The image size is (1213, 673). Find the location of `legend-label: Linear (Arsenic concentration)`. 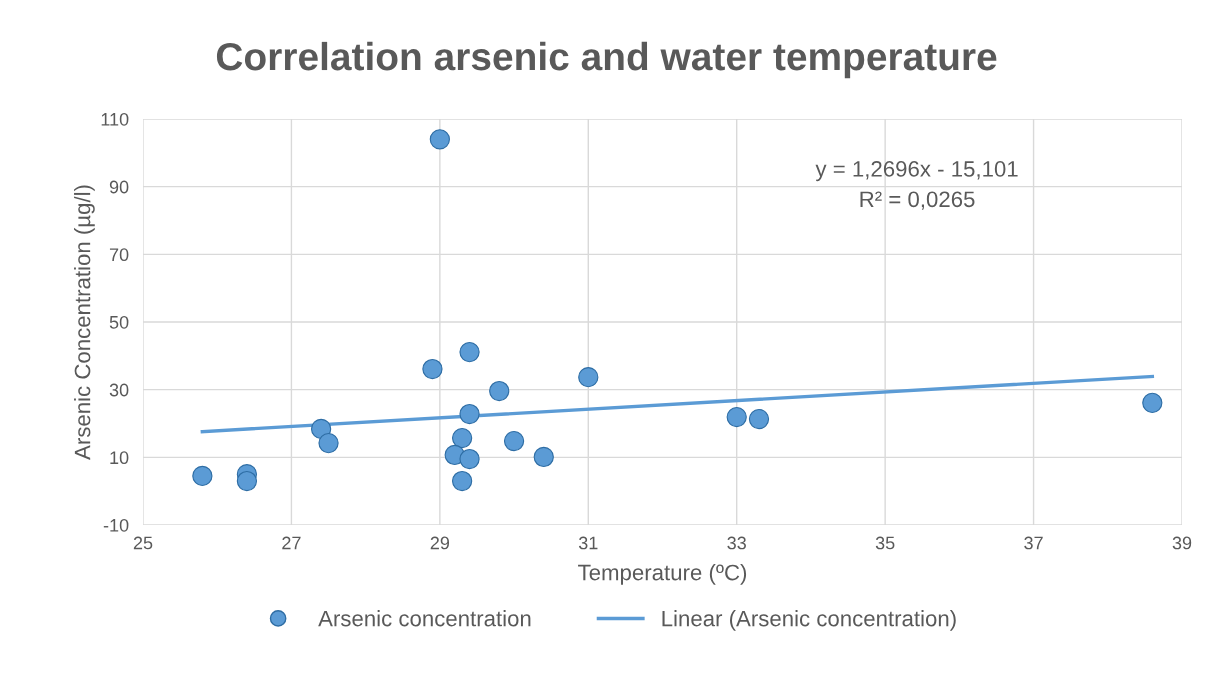

legend-label: Linear (Arsenic concentration) is located at coordinates (809, 620).